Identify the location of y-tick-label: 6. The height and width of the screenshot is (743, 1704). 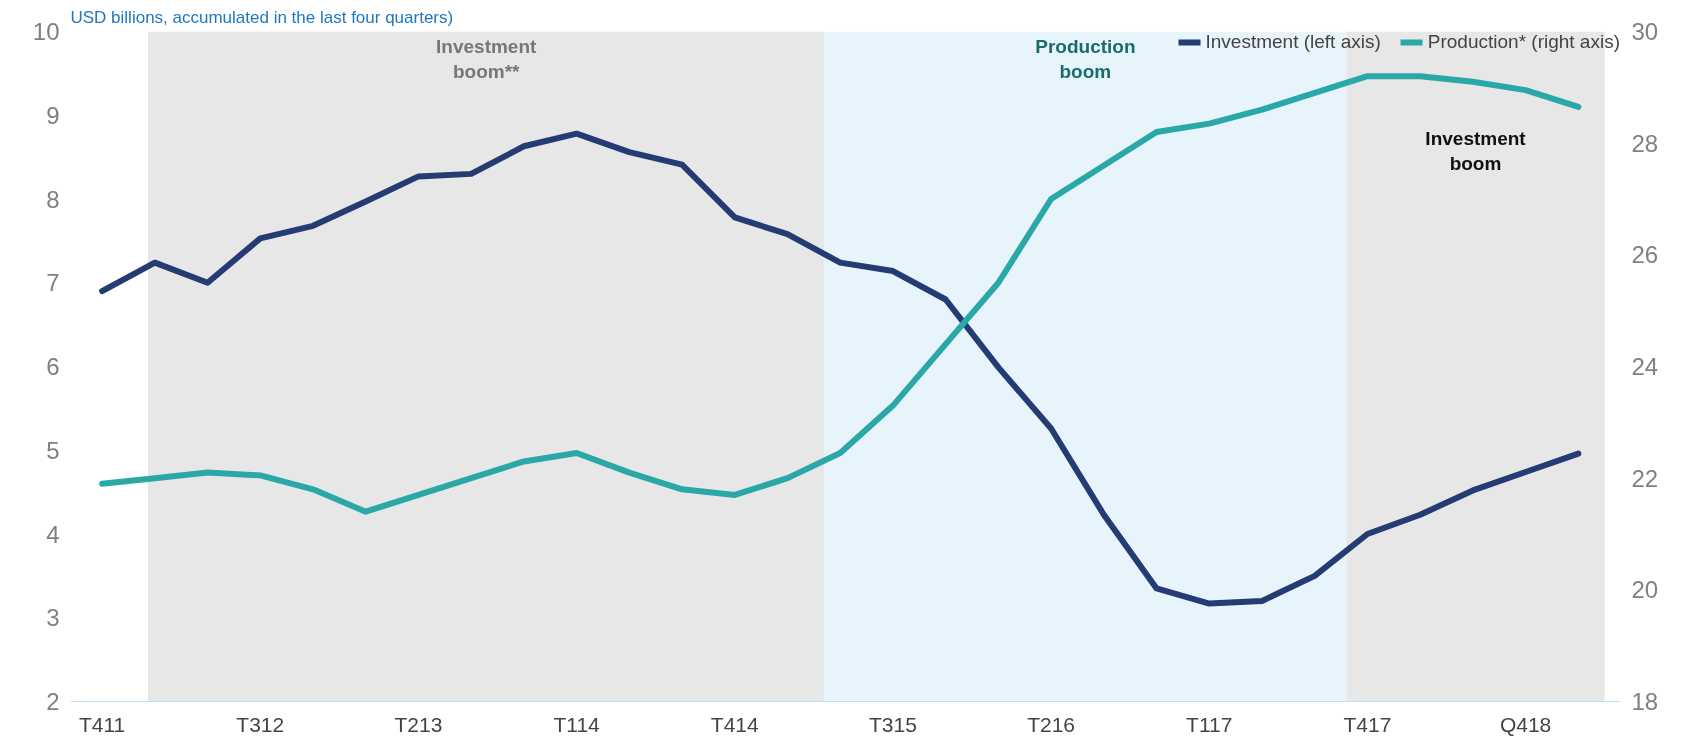
(53, 366).